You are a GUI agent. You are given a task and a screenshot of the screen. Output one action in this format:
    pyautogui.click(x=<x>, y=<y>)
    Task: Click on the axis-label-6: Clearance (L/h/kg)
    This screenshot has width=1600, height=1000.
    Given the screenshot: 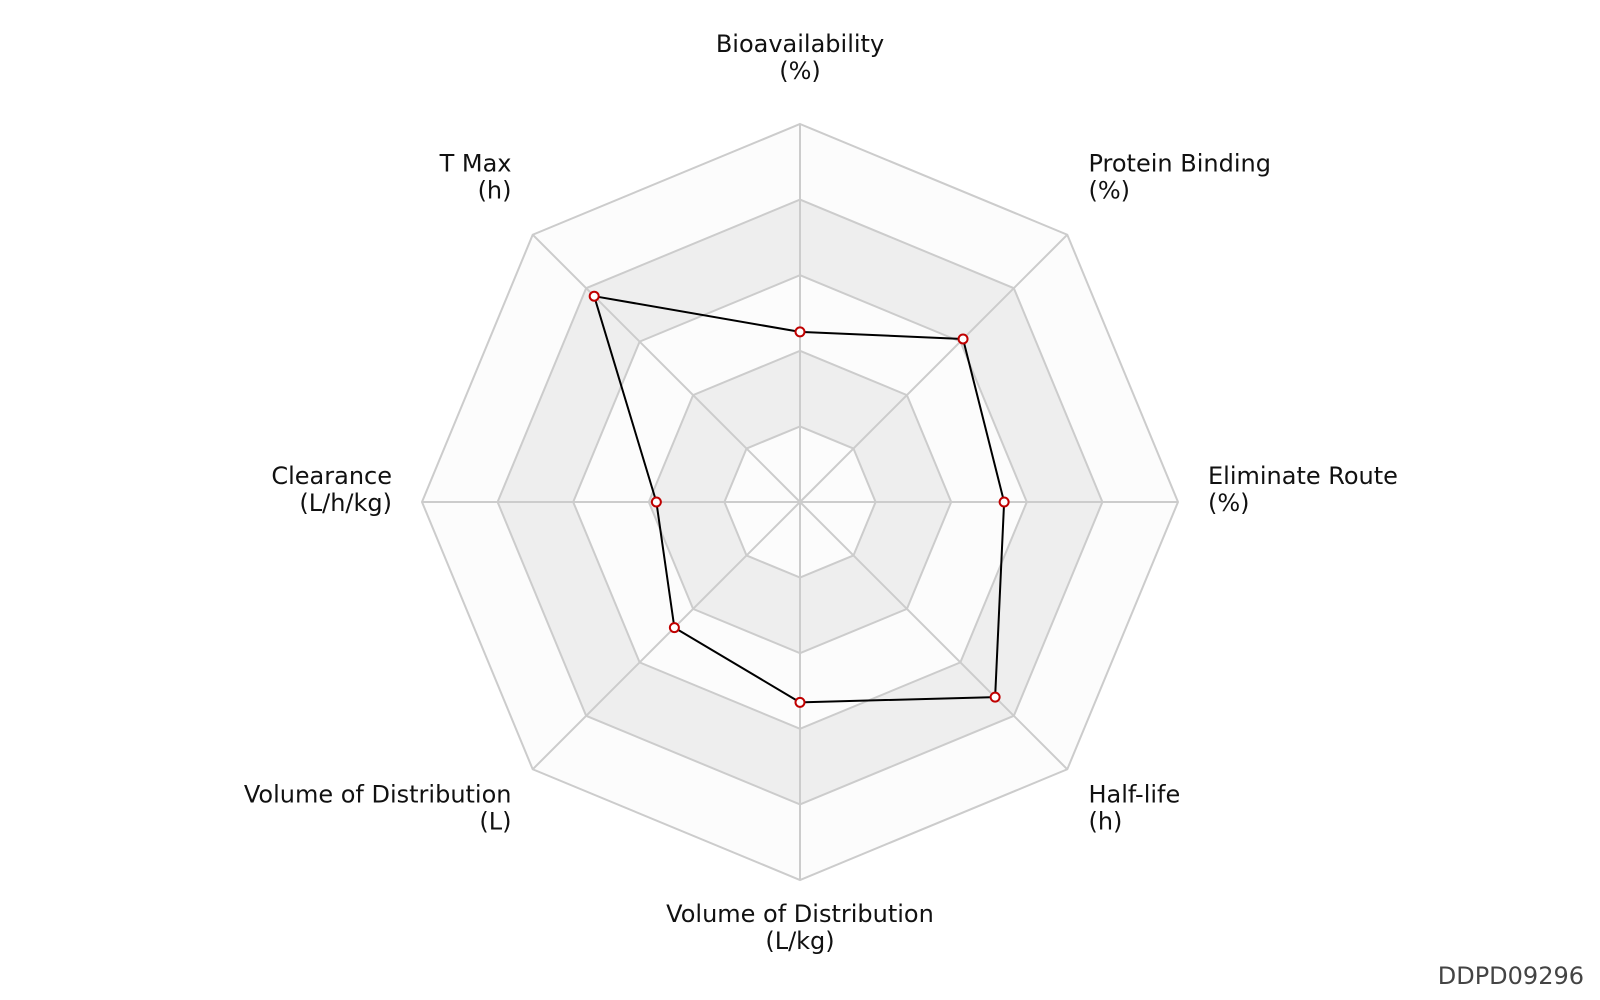 What is the action you would take?
    pyautogui.click(x=331, y=489)
    